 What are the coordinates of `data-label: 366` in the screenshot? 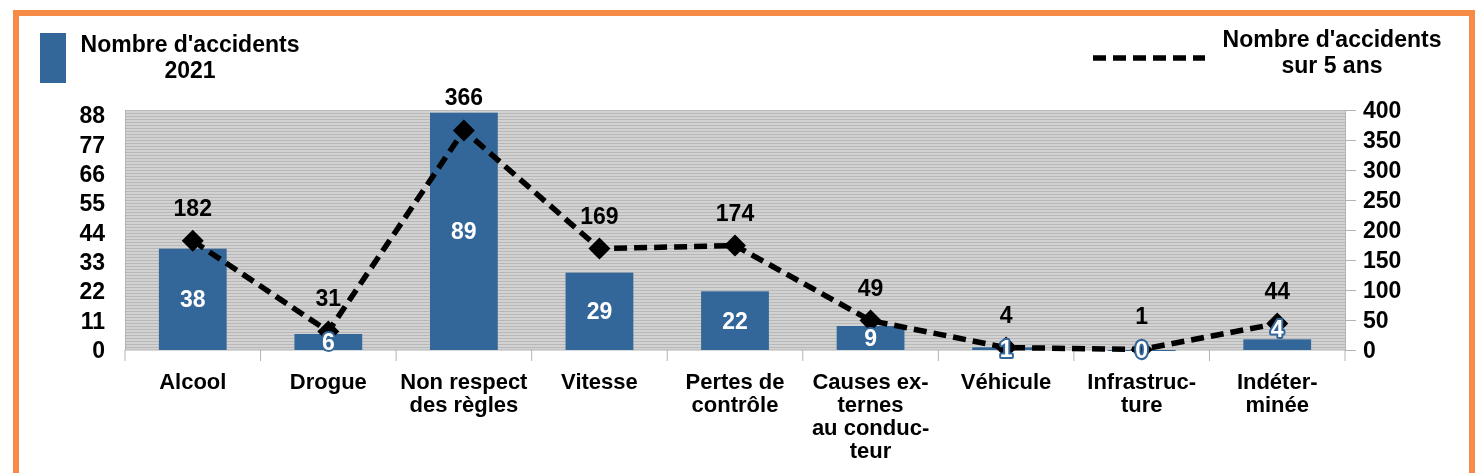 It's located at (464, 97).